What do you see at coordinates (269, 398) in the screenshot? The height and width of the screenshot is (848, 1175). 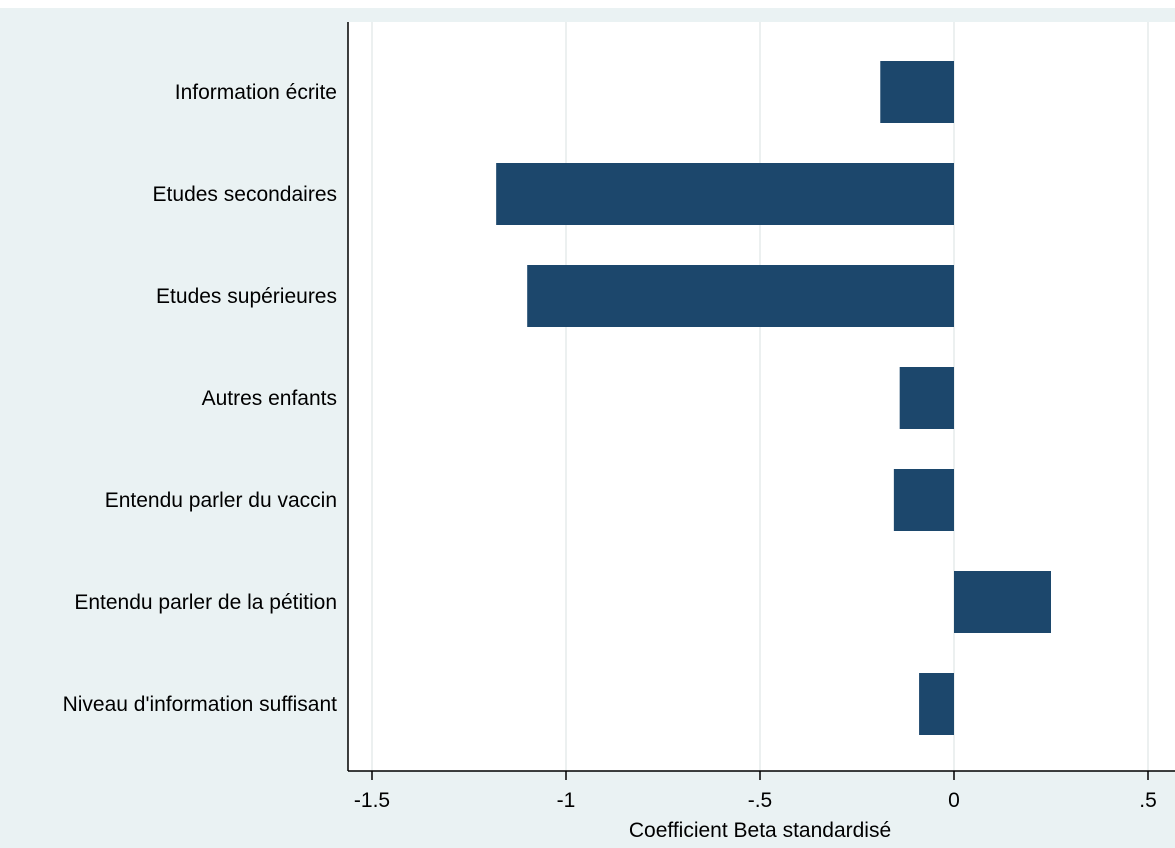 I see `category-label: Autres enfants` at bounding box center [269, 398].